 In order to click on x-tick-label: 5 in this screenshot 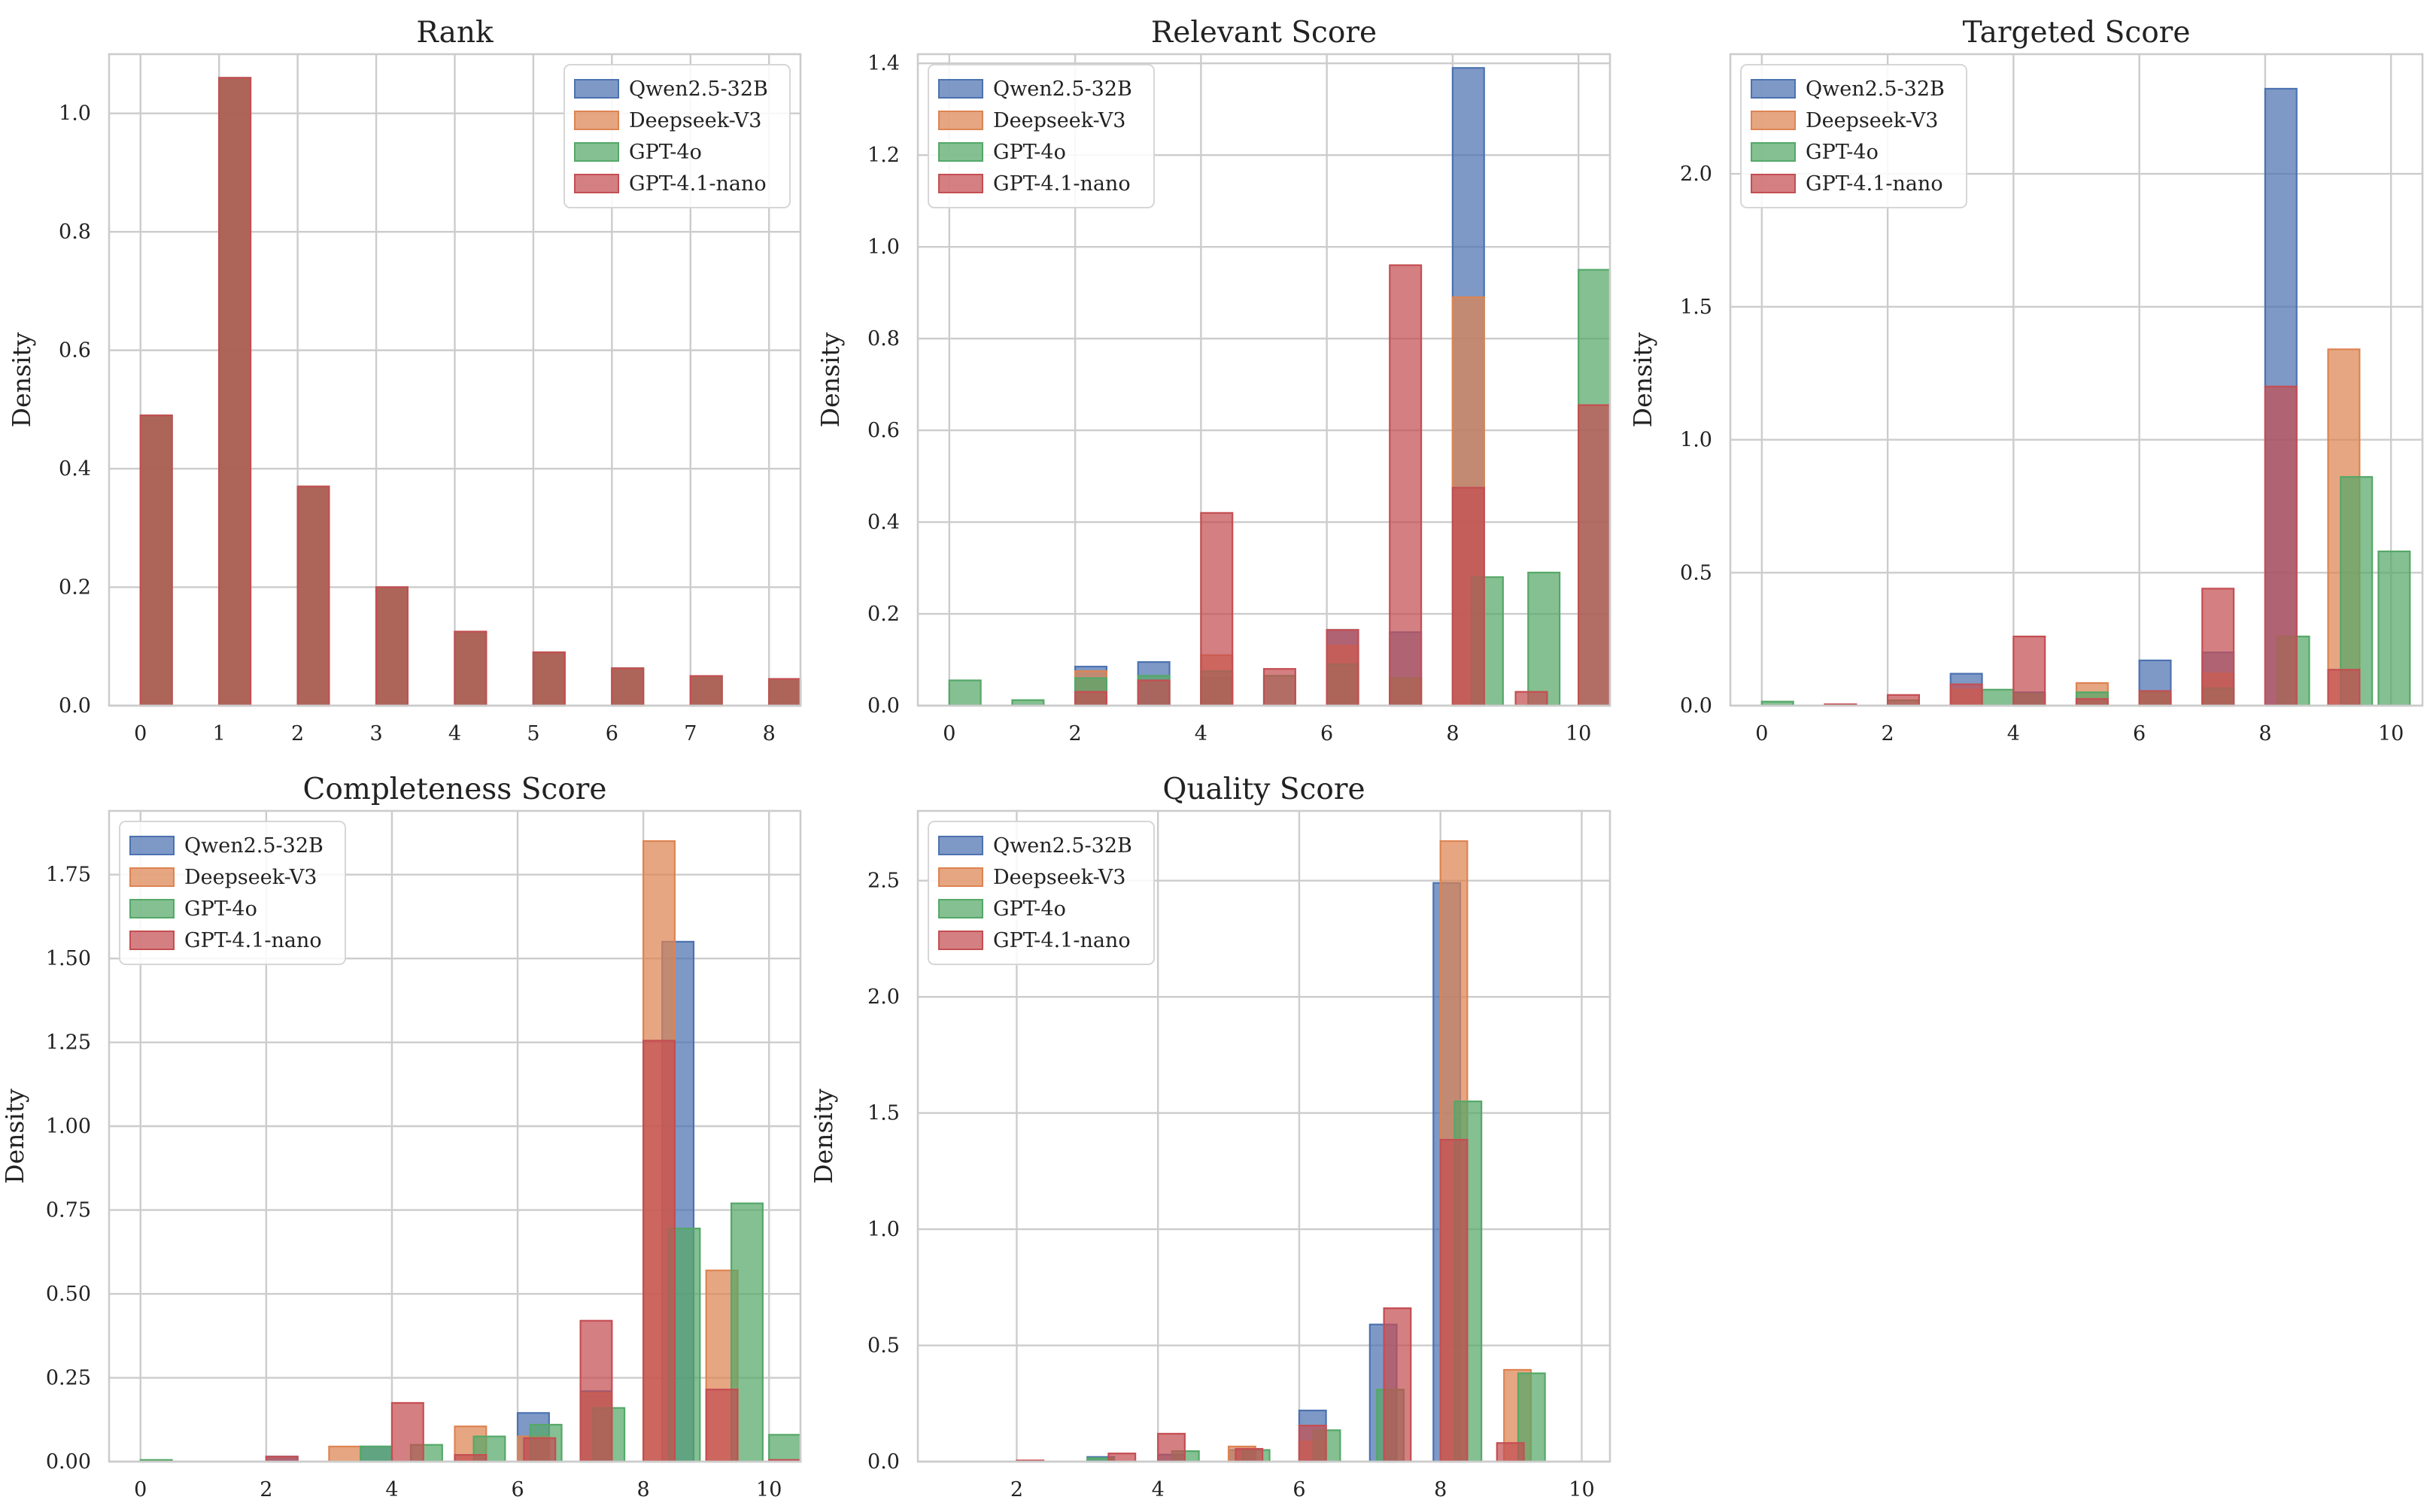, I will do `click(533, 733)`.